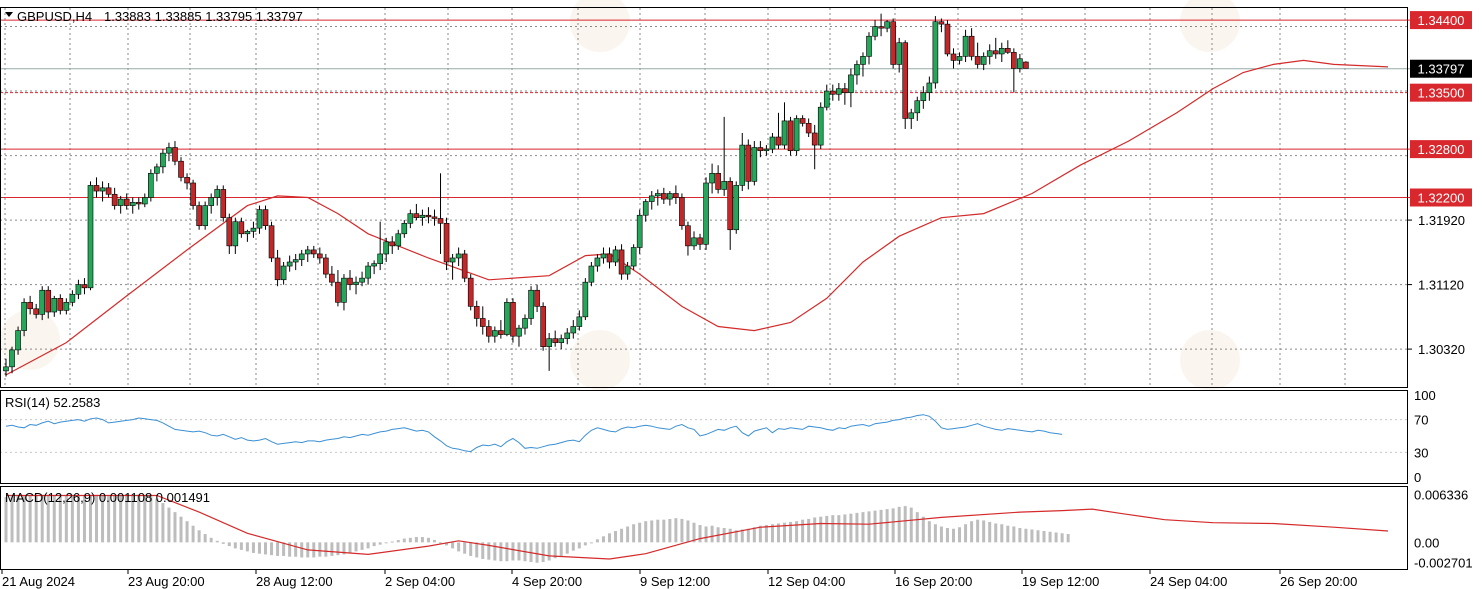 The image size is (1483, 589). What do you see at coordinates (1441, 198) in the screenshot?
I see `level-price-label: 1.32200` at bounding box center [1441, 198].